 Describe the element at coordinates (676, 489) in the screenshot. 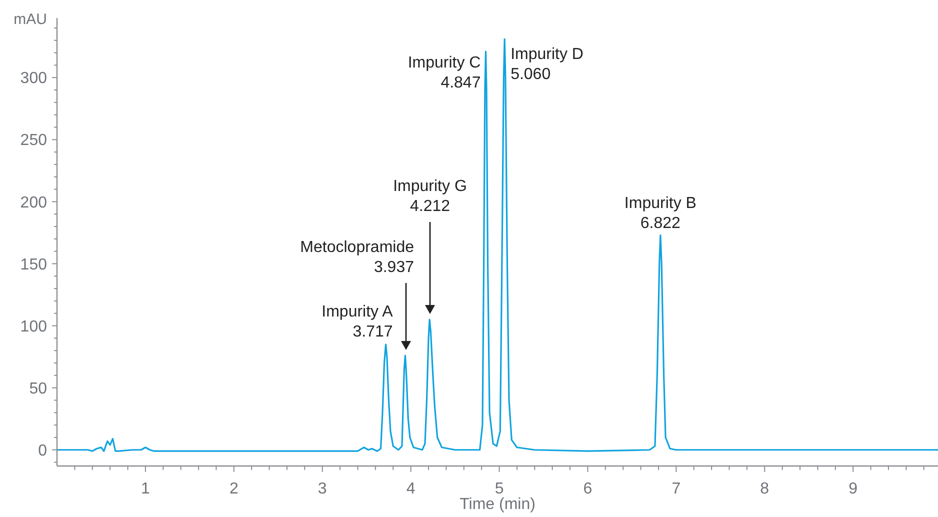

I see `x-tick-label: 7` at that location.